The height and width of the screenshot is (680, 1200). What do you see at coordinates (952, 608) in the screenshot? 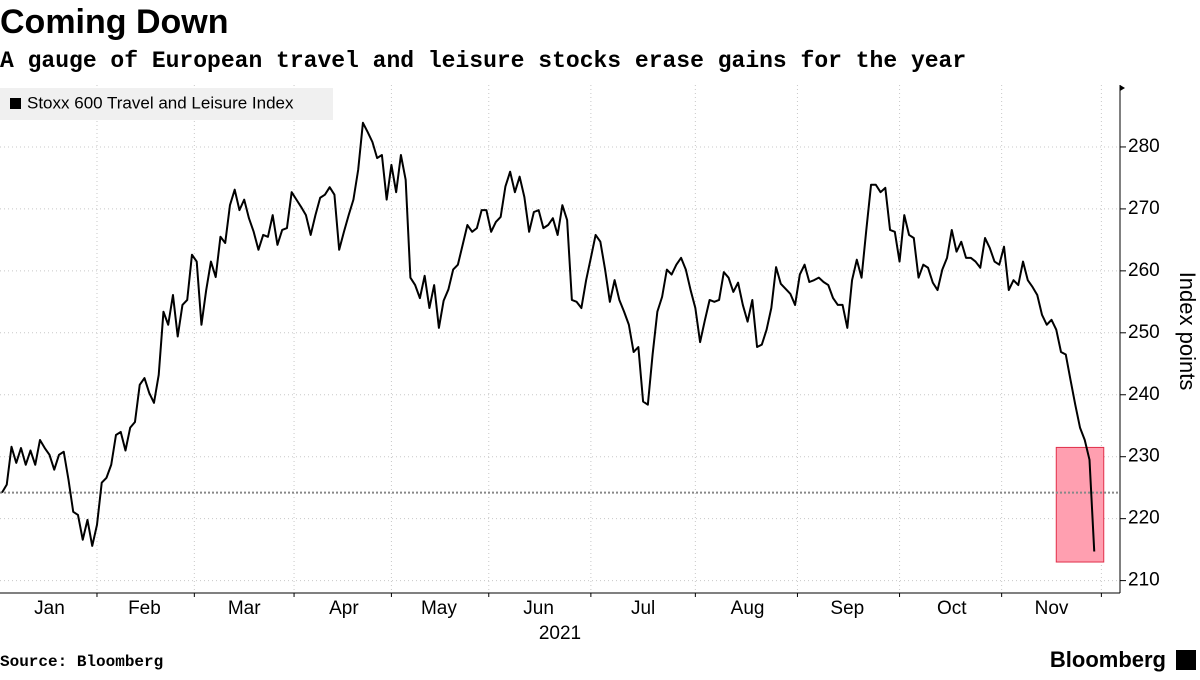
I see `x-tick-label: Oct` at bounding box center [952, 608].